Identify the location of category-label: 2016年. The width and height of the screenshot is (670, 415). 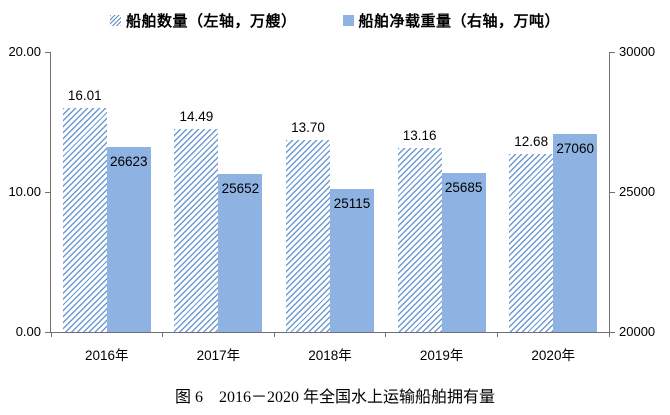
(107, 355).